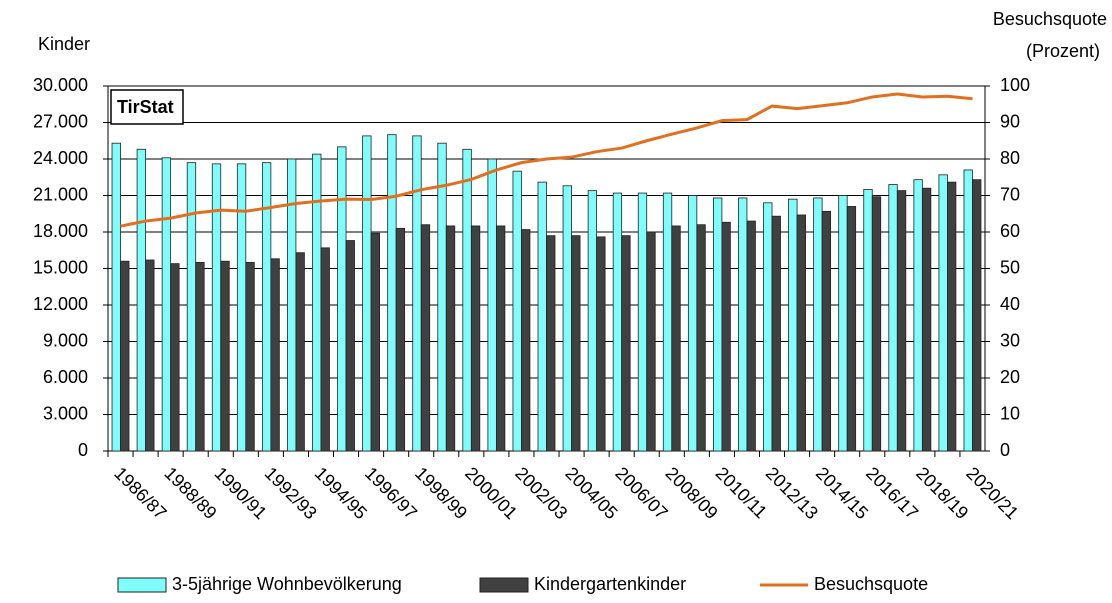 Image resolution: width=1112 pixels, height=603 pixels. I want to click on x-tick-label: 2020/21, so click(992, 493).